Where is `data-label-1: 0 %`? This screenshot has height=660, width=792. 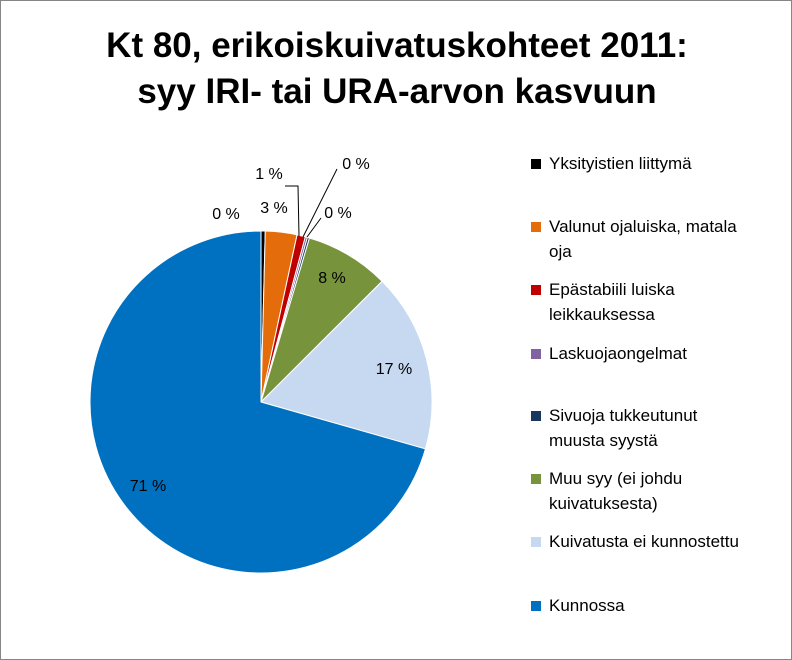 data-label-1: 0 % is located at coordinates (226, 214).